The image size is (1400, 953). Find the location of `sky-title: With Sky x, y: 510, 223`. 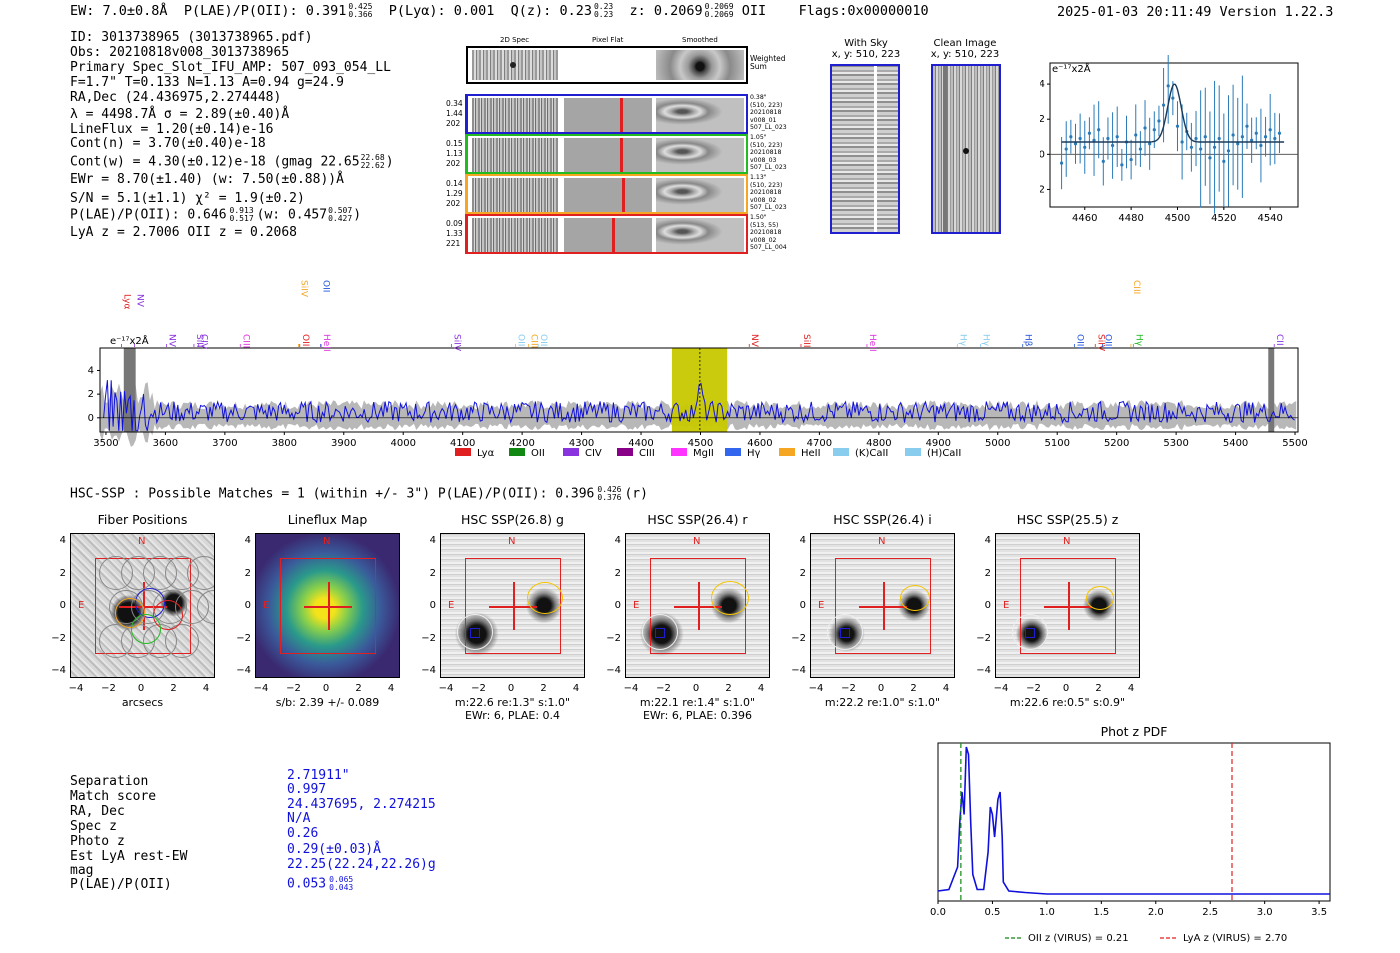

sky-title: With Sky x, y: 510, 223 is located at coordinates (866, 49).